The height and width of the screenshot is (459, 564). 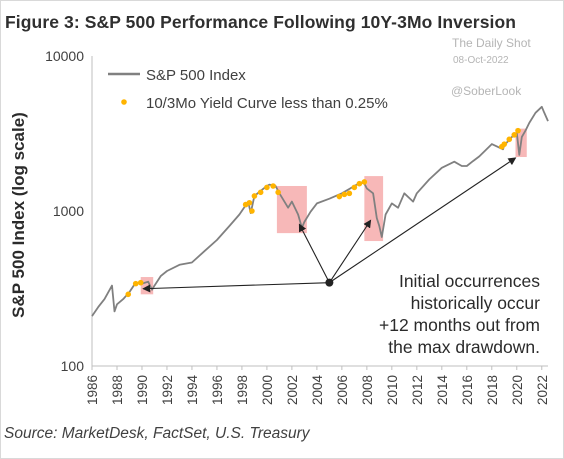 What do you see at coordinates (317, 389) in the screenshot?
I see `x-tick-label: 2004` at bounding box center [317, 389].